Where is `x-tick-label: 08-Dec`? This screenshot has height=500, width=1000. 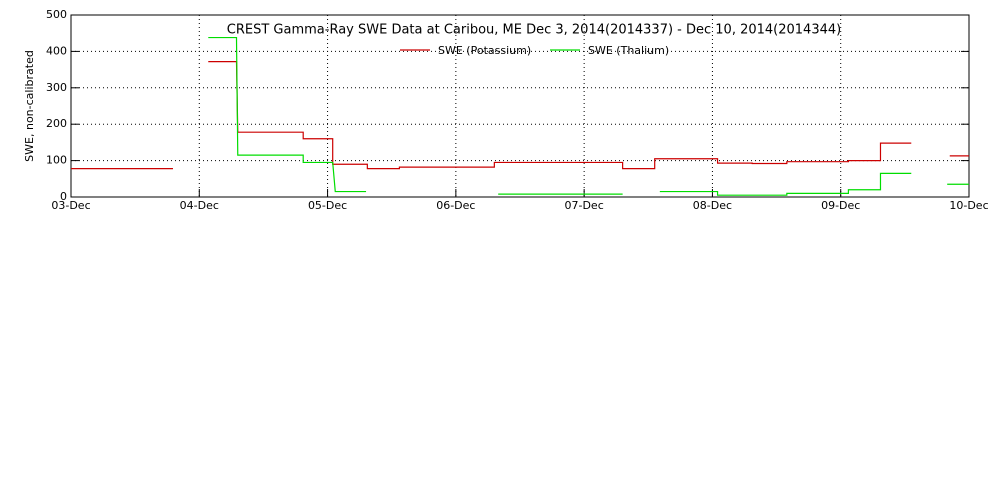
x-tick-label: 08-Dec is located at coordinates (712, 205).